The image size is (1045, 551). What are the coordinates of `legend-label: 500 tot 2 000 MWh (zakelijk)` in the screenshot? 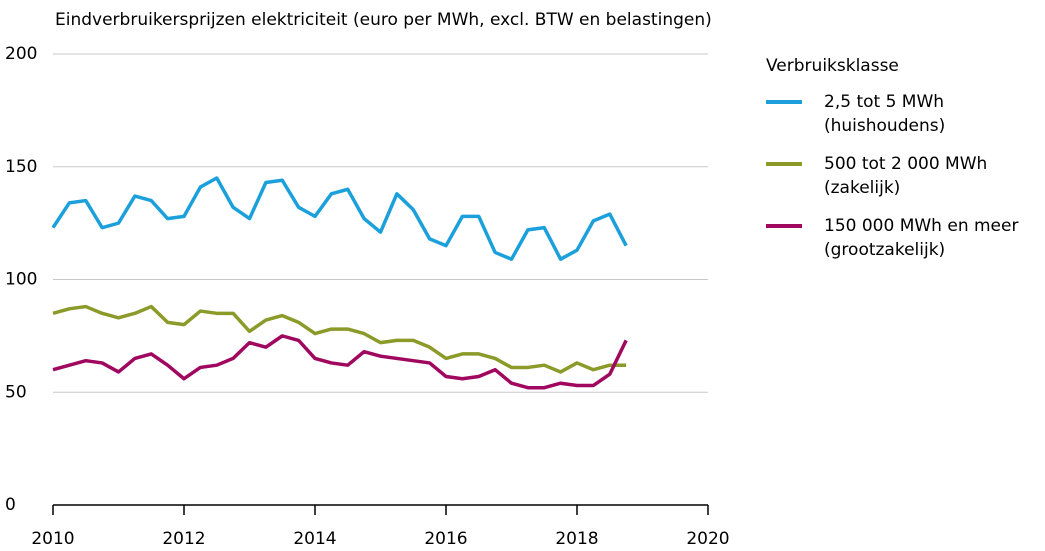 It's located at (906, 176).